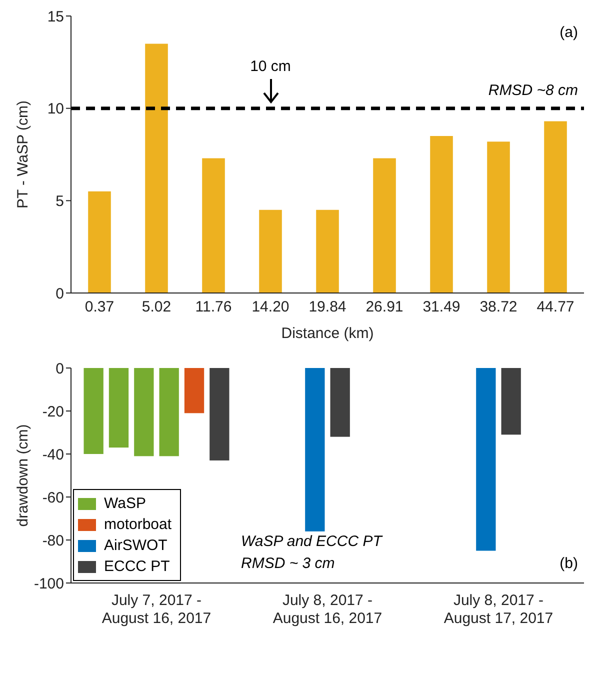 The height and width of the screenshot is (687, 598). Describe the element at coordinates (53, 455) in the screenshot. I see `y-tick-label: -40` at that location.